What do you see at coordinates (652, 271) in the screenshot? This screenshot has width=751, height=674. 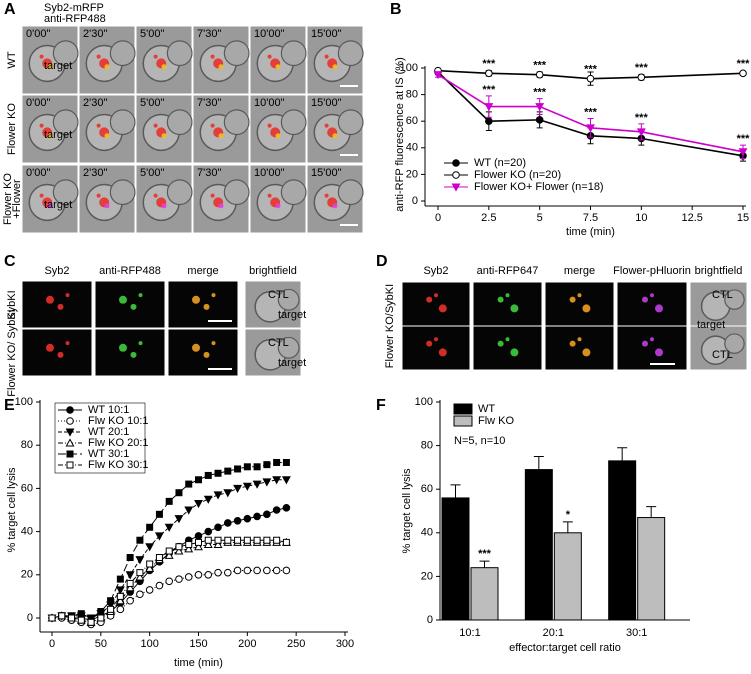 I see `column-label: Flower-pHluorin` at bounding box center [652, 271].